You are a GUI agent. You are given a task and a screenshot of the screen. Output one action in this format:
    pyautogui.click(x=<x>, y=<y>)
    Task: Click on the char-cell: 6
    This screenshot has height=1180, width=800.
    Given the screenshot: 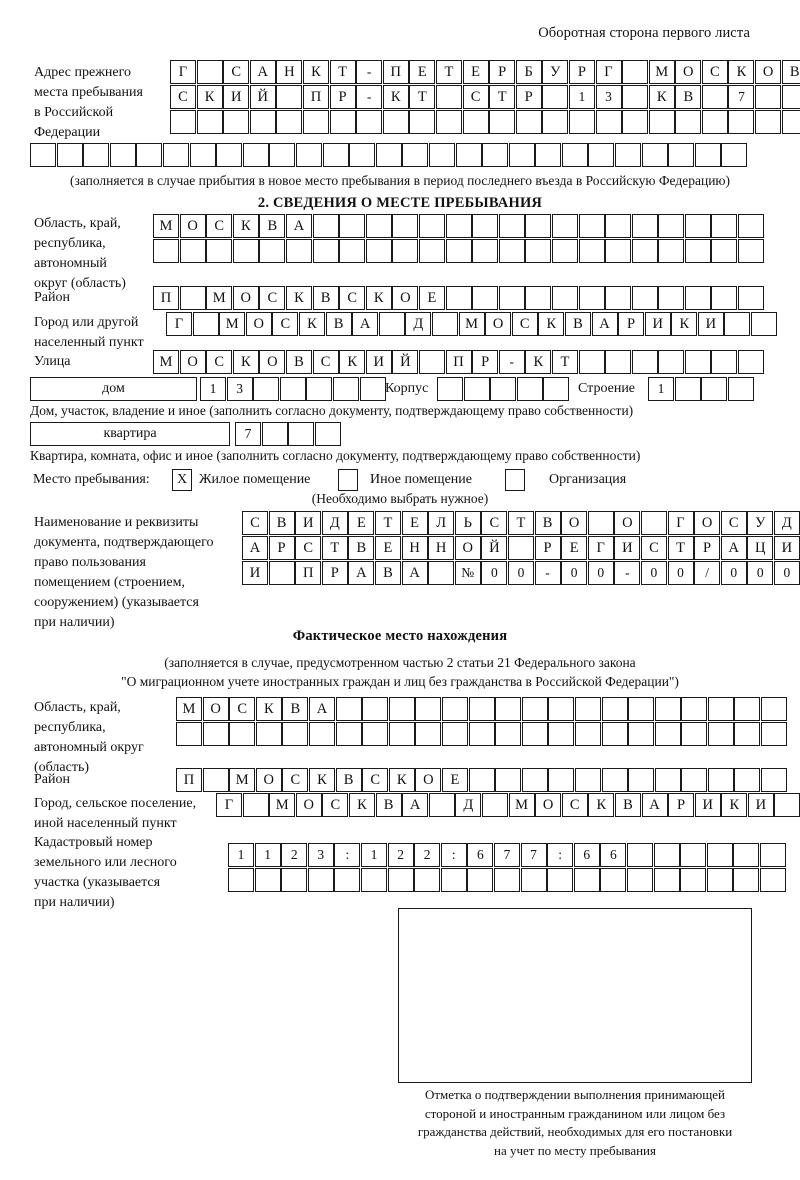 What is the action you would take?
    pyautogui.click(x=613, y=855)
    